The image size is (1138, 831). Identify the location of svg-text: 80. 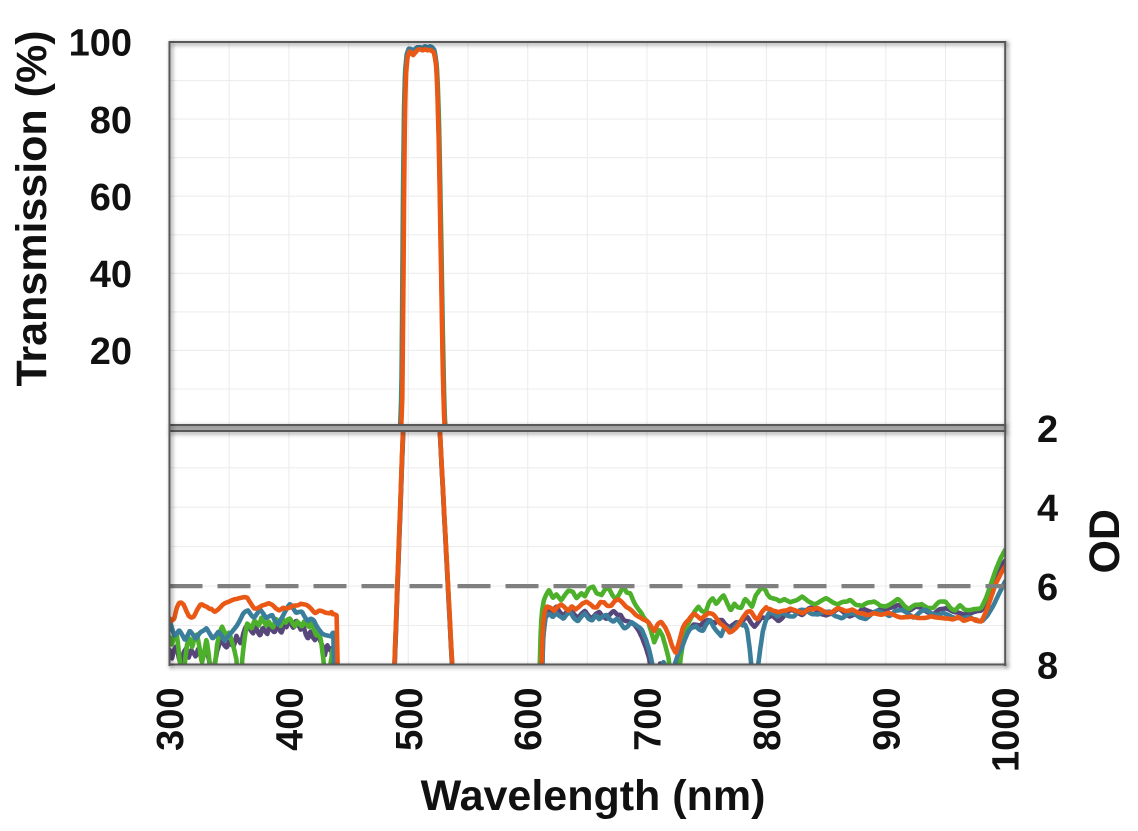
(111, 121).